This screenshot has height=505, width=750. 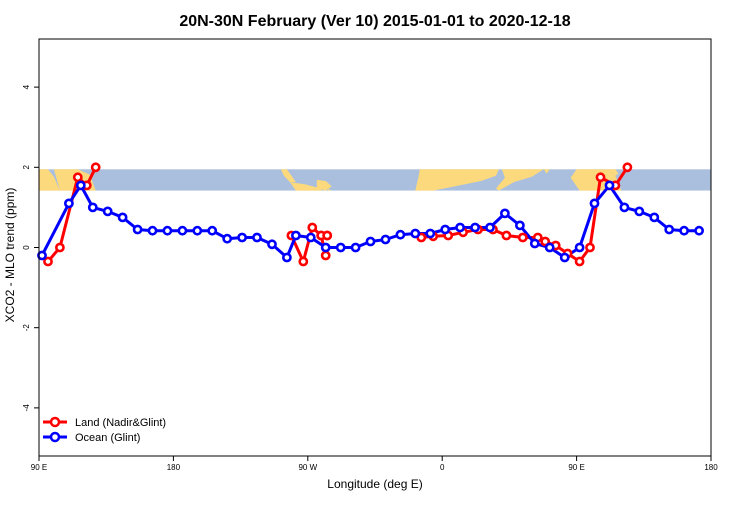 What do you see at coordinates (442, 467) in the screenshot?
I see `x-tick-label-3: 0` at bounding box center [442, 467].